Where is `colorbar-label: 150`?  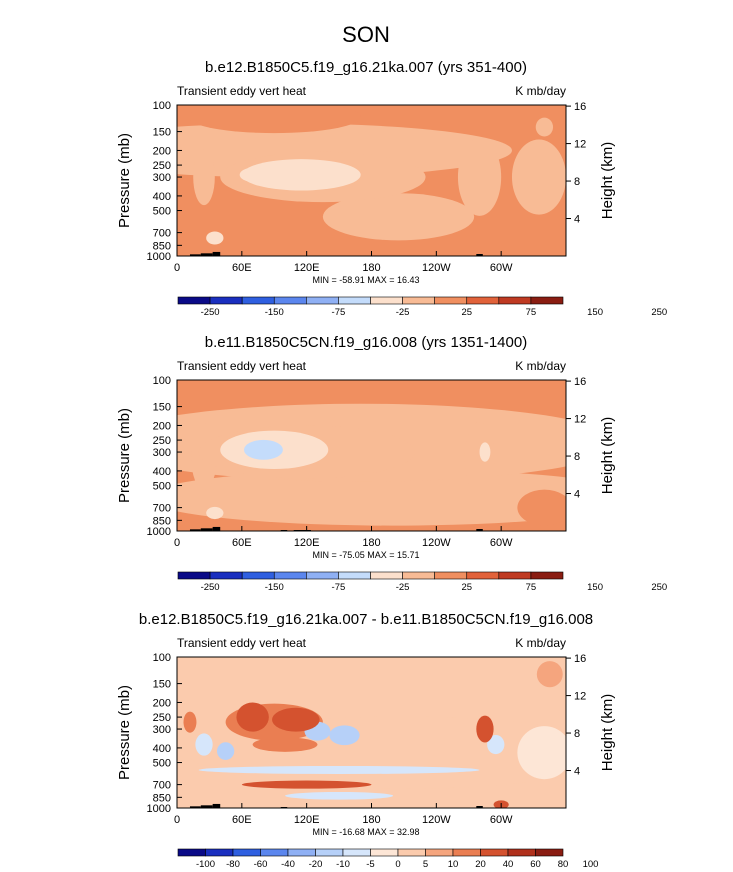 colorbar-label: 150 is located at coordinates (595, 587).